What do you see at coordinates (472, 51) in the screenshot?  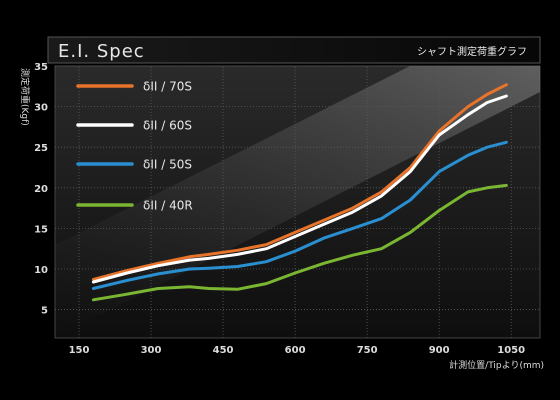 I see `chart-subtitle: シャフト測定荷重グラフ` at bounding box center [472, 51].